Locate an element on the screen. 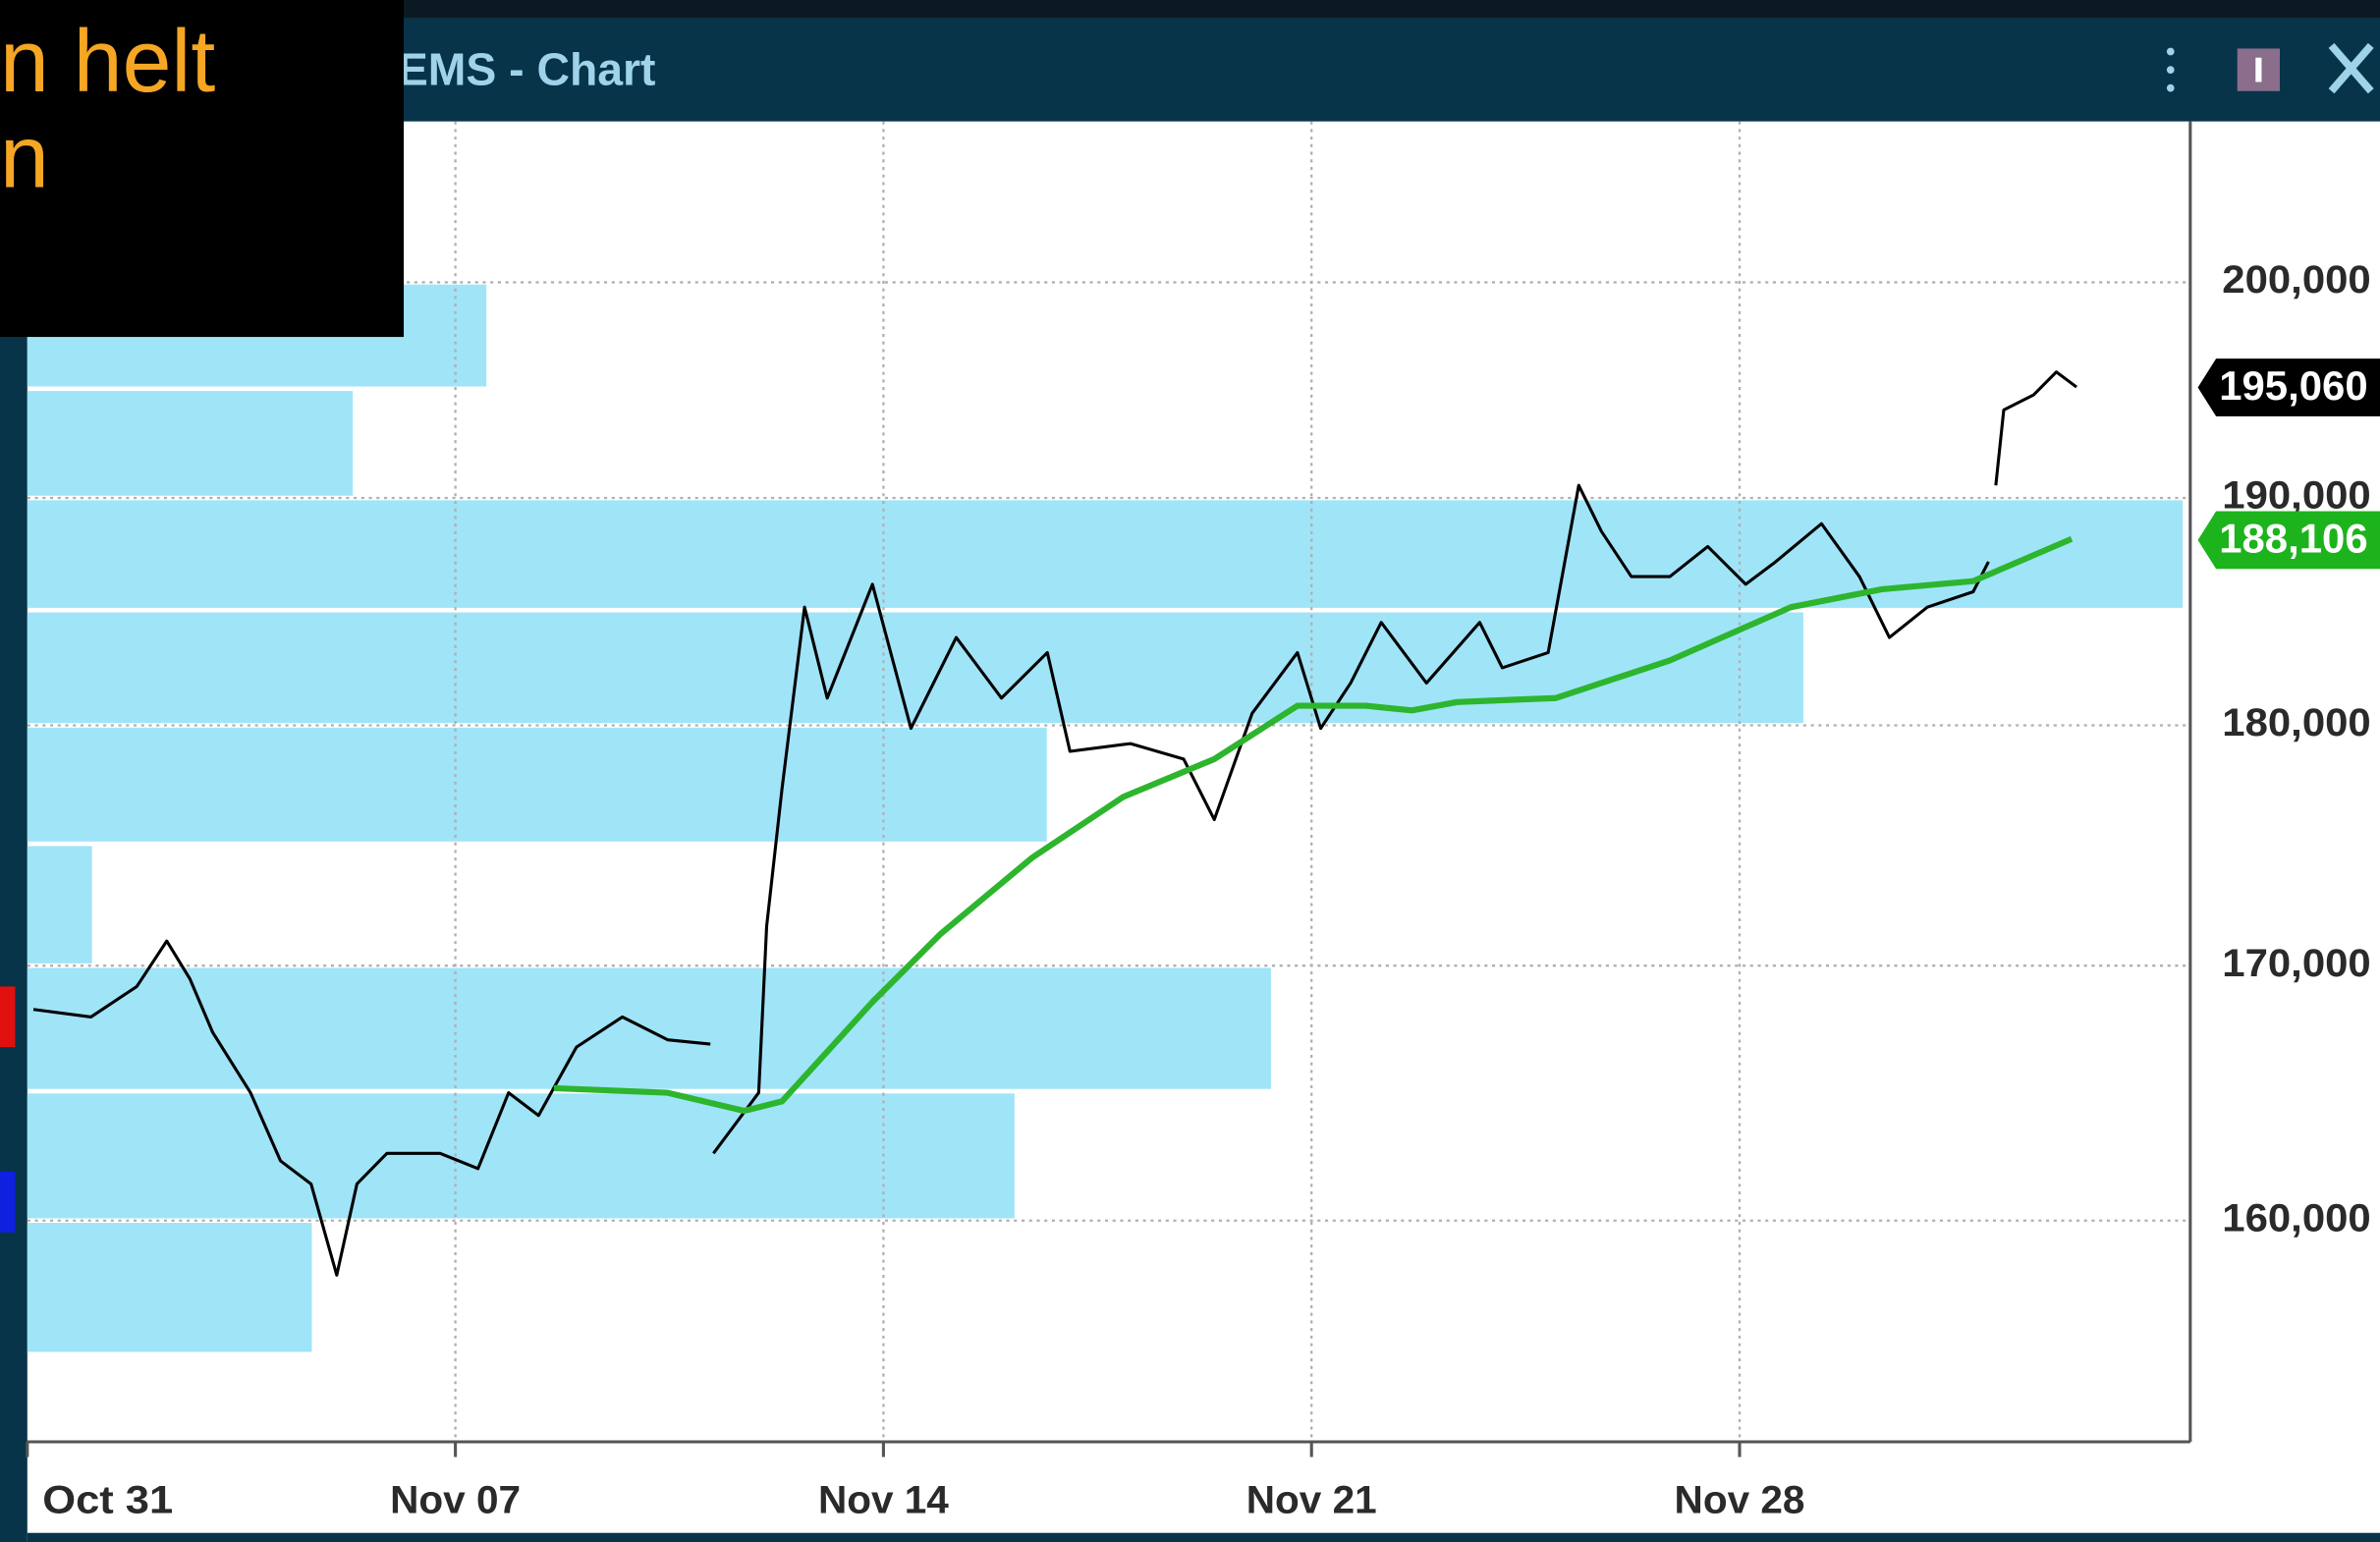 The height and width of the screenshot is (1542, 2380). window-title: EMS - Chart is located at coordinates (527, 68).